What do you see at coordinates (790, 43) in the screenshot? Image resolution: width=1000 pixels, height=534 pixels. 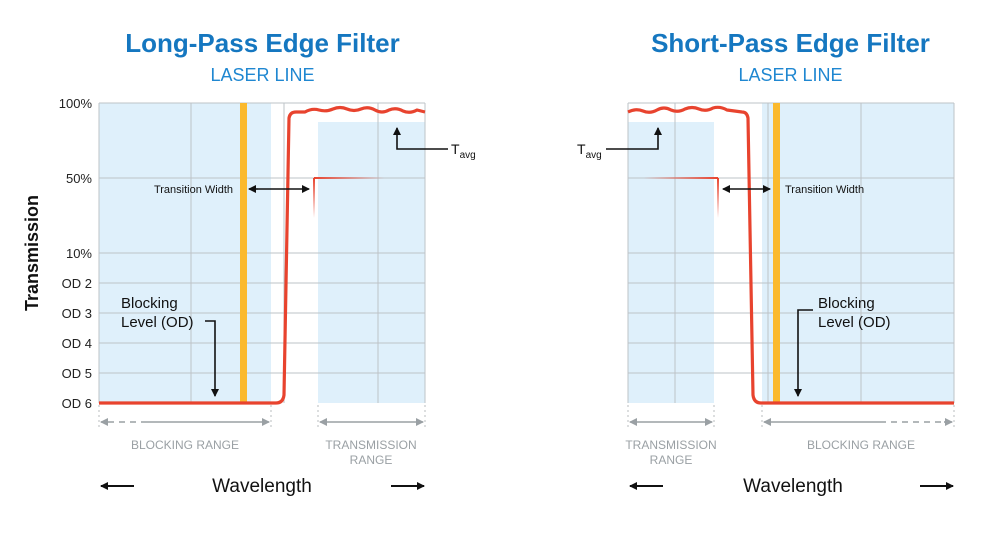 I see `short-pass-title: Short-Pass Edge Filter` at bounding box center [790, 43].